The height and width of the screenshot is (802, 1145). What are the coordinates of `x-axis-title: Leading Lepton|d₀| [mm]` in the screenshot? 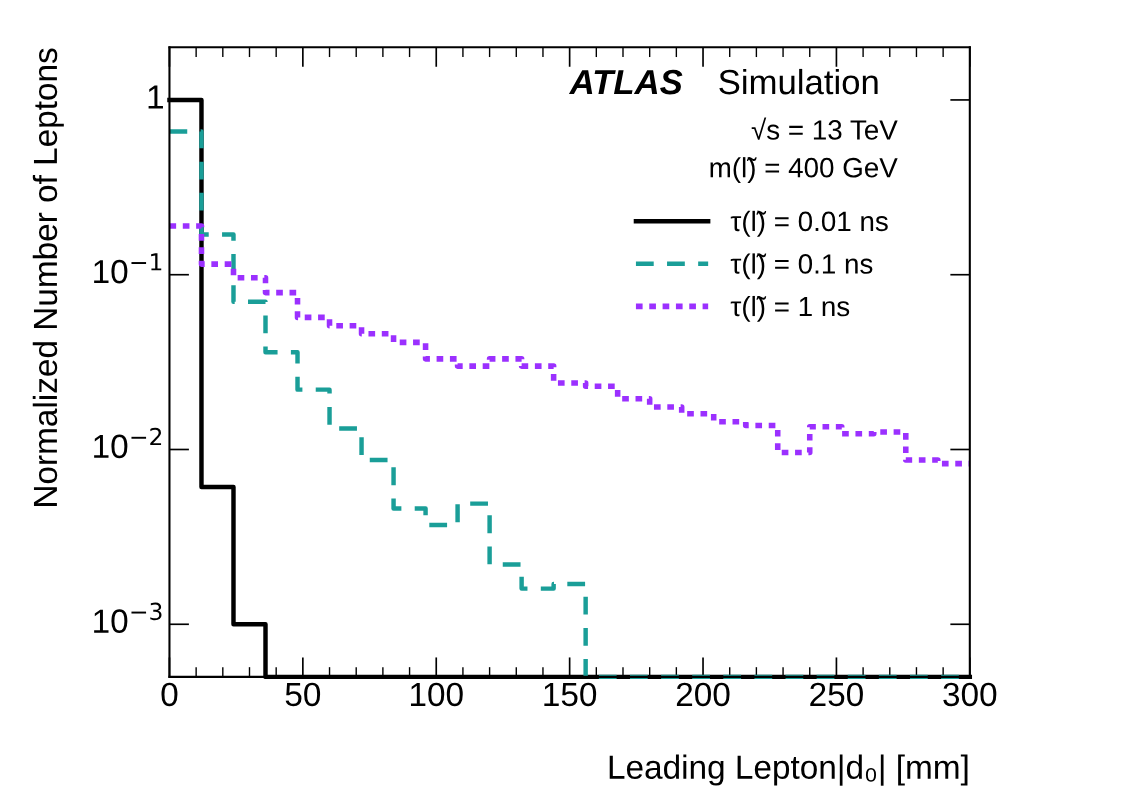 It's located at (788, 770).